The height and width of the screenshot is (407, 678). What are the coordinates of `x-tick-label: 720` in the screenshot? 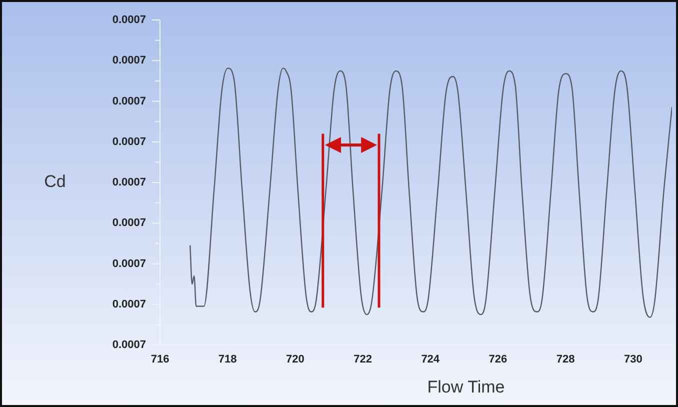 It's located at (295, 360).